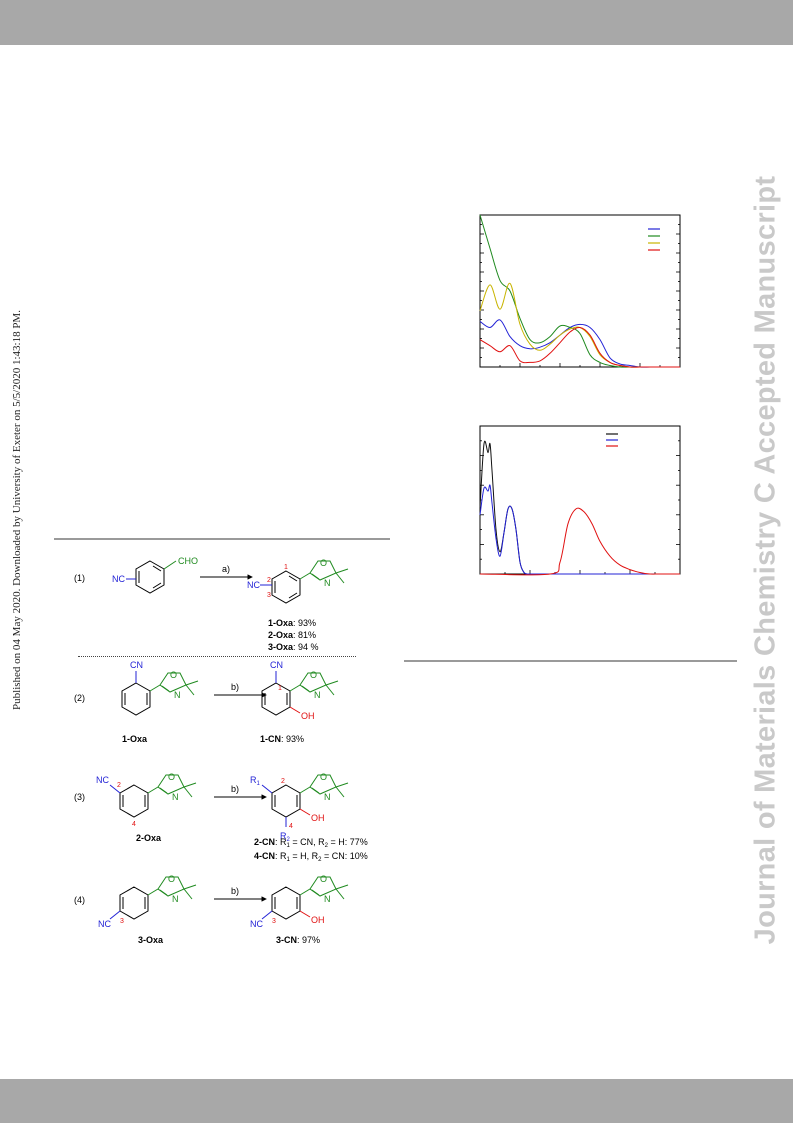  I want to click on reaction-4-product-locant-3: 3, so click(274, 921).